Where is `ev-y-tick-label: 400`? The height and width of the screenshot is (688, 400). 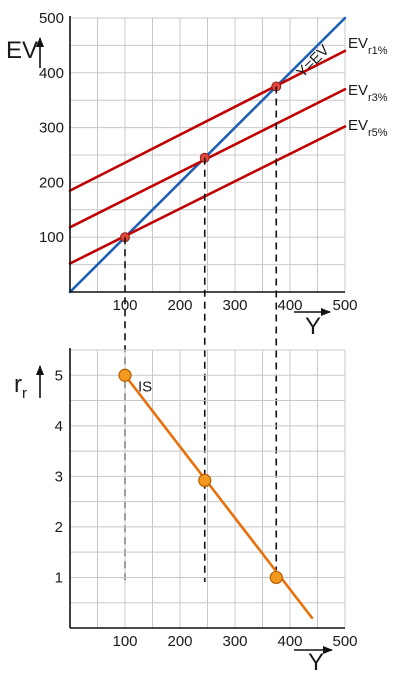
ev-y-tick-label: 400 is located at coordinates (51, 73).